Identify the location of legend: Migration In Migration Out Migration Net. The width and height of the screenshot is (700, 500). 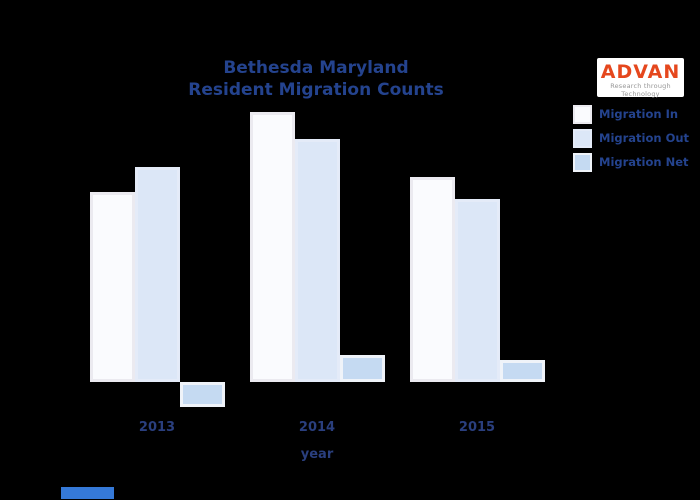
(631, 138).